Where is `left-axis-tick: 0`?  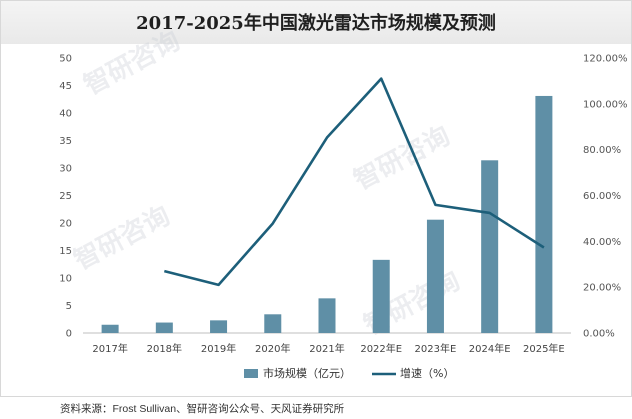
left-axis-tick: 0 is located at coordinates (69, 334).